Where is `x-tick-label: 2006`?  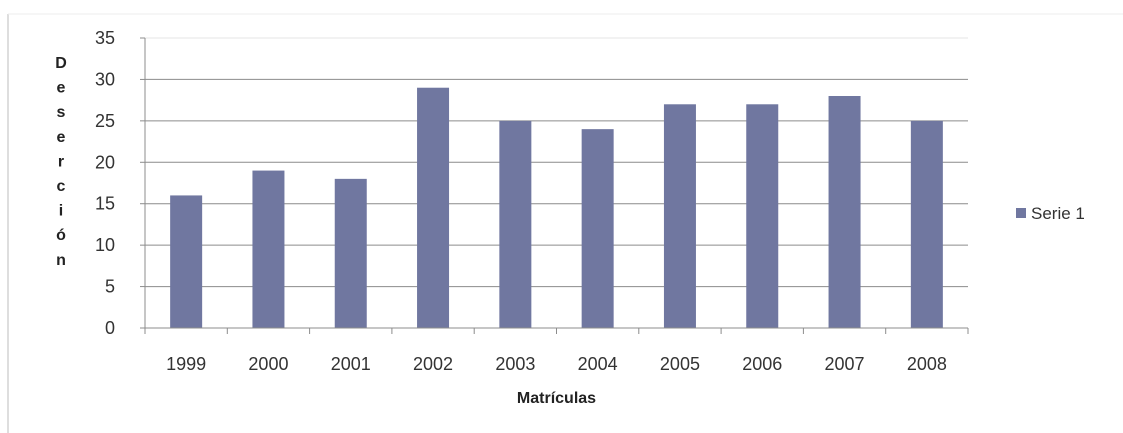
x-tick-label: 2006 is located at coordinates (762, 364).